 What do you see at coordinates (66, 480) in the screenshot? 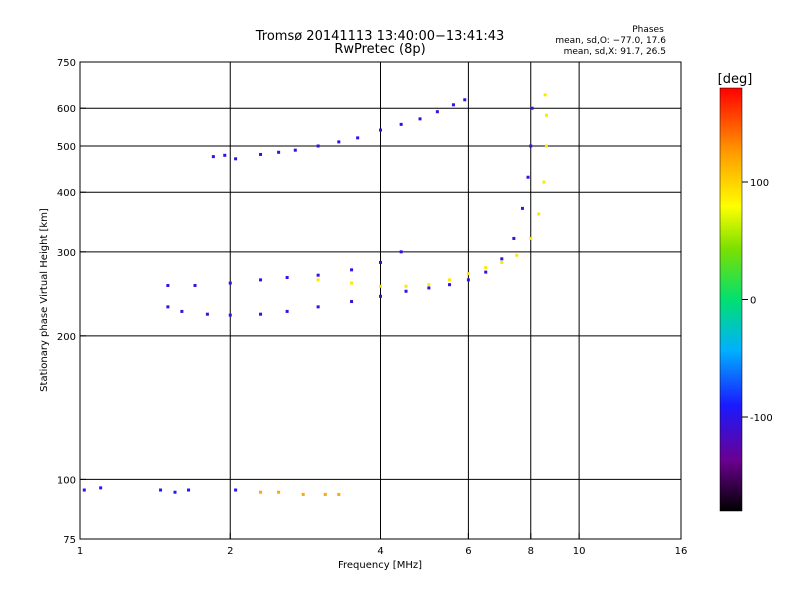
I see `y-tick-label: 100` at bounding box center [66, 480].